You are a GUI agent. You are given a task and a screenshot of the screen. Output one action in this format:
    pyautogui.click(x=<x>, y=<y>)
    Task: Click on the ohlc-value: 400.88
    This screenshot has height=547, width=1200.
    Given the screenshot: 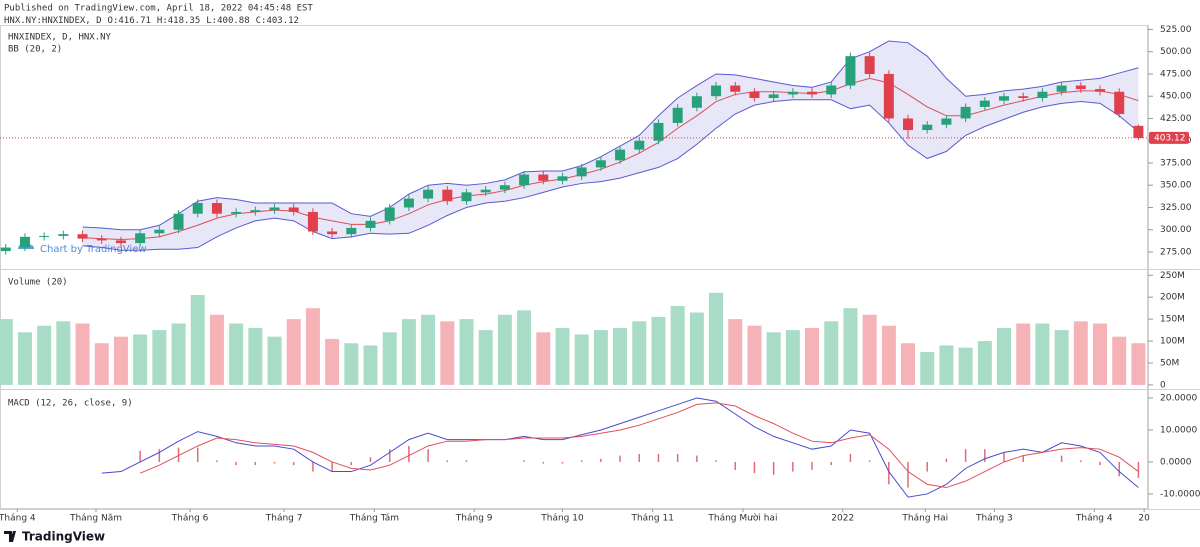 What is the action you would take?
    pyautogui.click(x=233, y=21)
    